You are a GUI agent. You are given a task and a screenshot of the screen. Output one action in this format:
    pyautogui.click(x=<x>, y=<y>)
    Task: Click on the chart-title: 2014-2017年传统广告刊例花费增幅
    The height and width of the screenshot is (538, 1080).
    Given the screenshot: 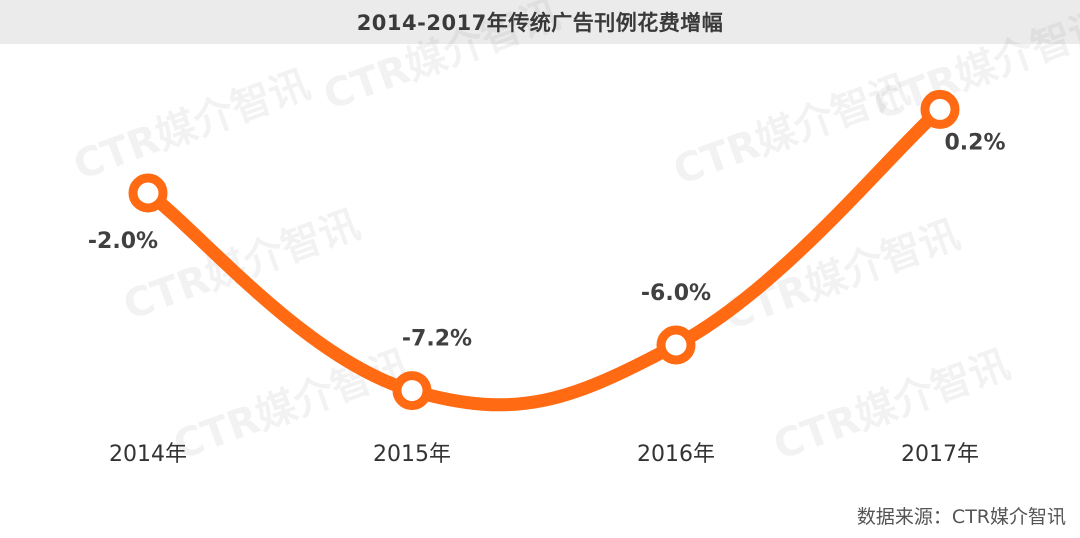 What is the action you would take?
    pyautogui.click(x=540, y=23)
    